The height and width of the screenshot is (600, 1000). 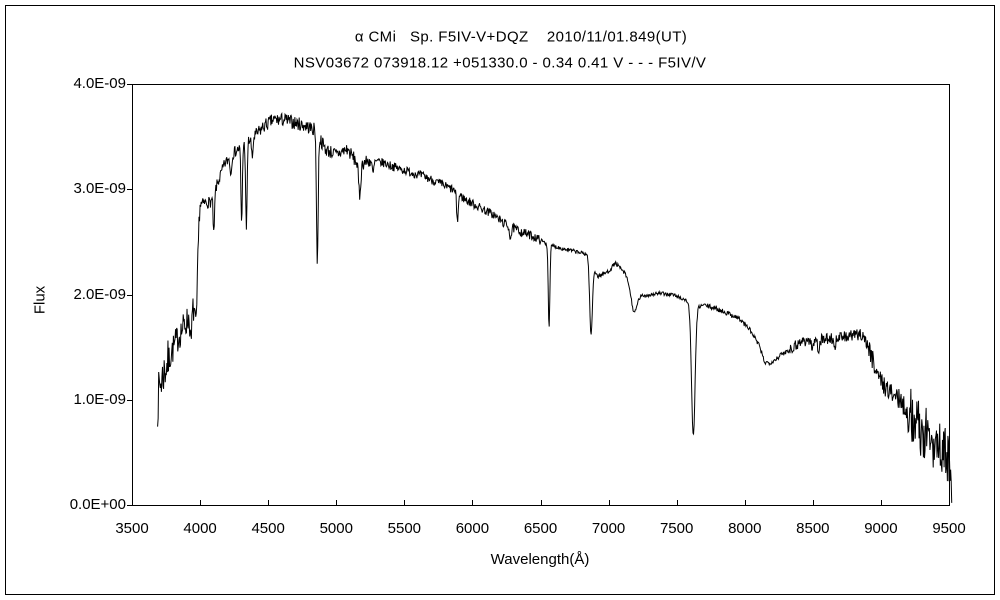 What do you see at coordinates (881, 528) in the screenshot?
I see `x-axis-tick-label: 9000` at bounding box center [881, 528].